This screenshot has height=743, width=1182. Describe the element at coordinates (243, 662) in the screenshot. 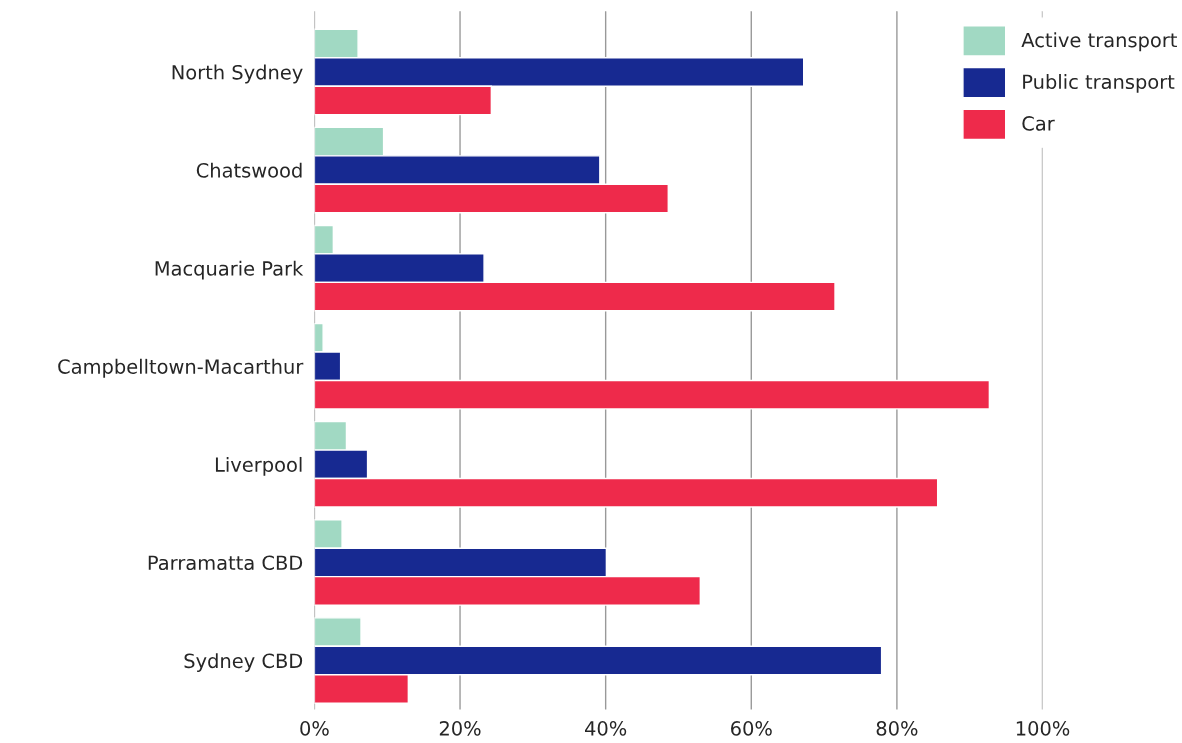

I see `y-tick-label: Sydney CBD` at that location.